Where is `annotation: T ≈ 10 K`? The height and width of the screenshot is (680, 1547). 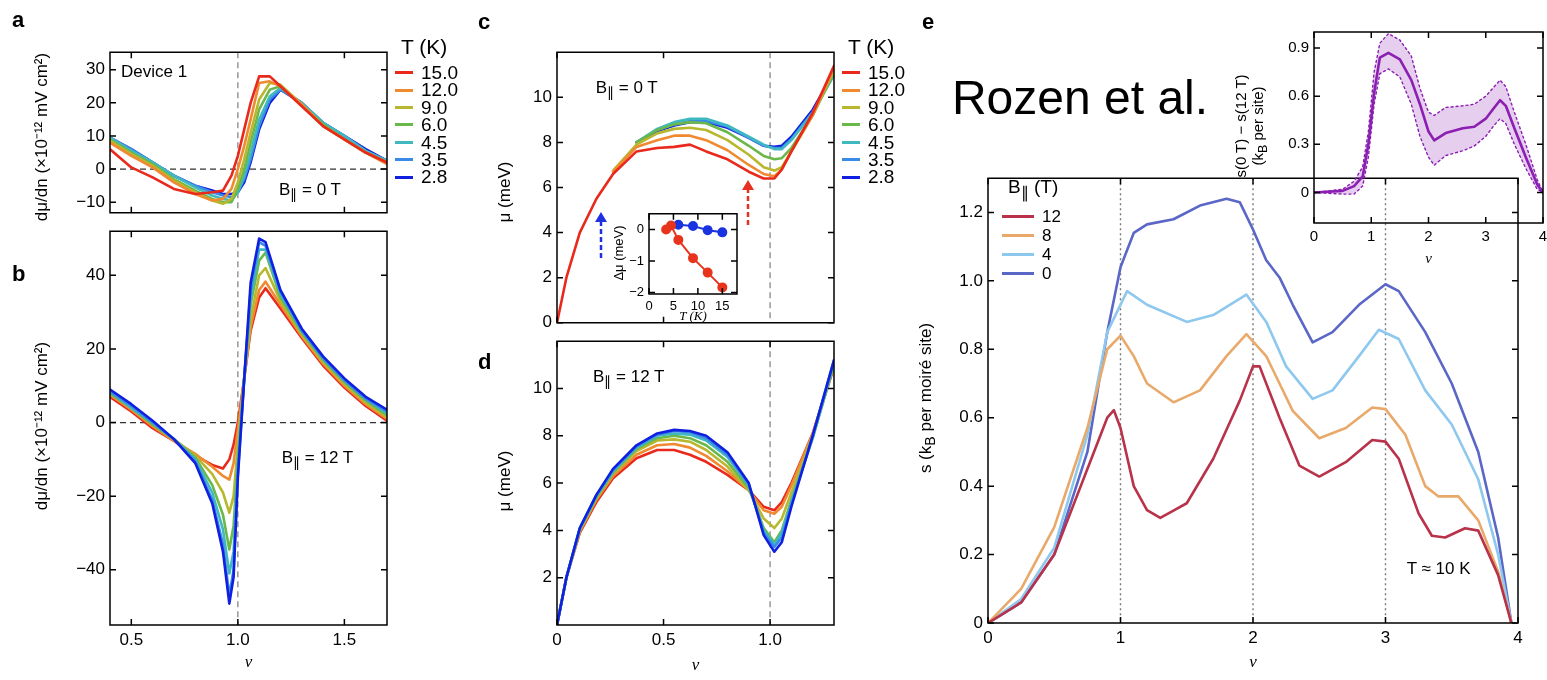
annotation: T ≈ 10 K is located at coordinates (1438, 569).